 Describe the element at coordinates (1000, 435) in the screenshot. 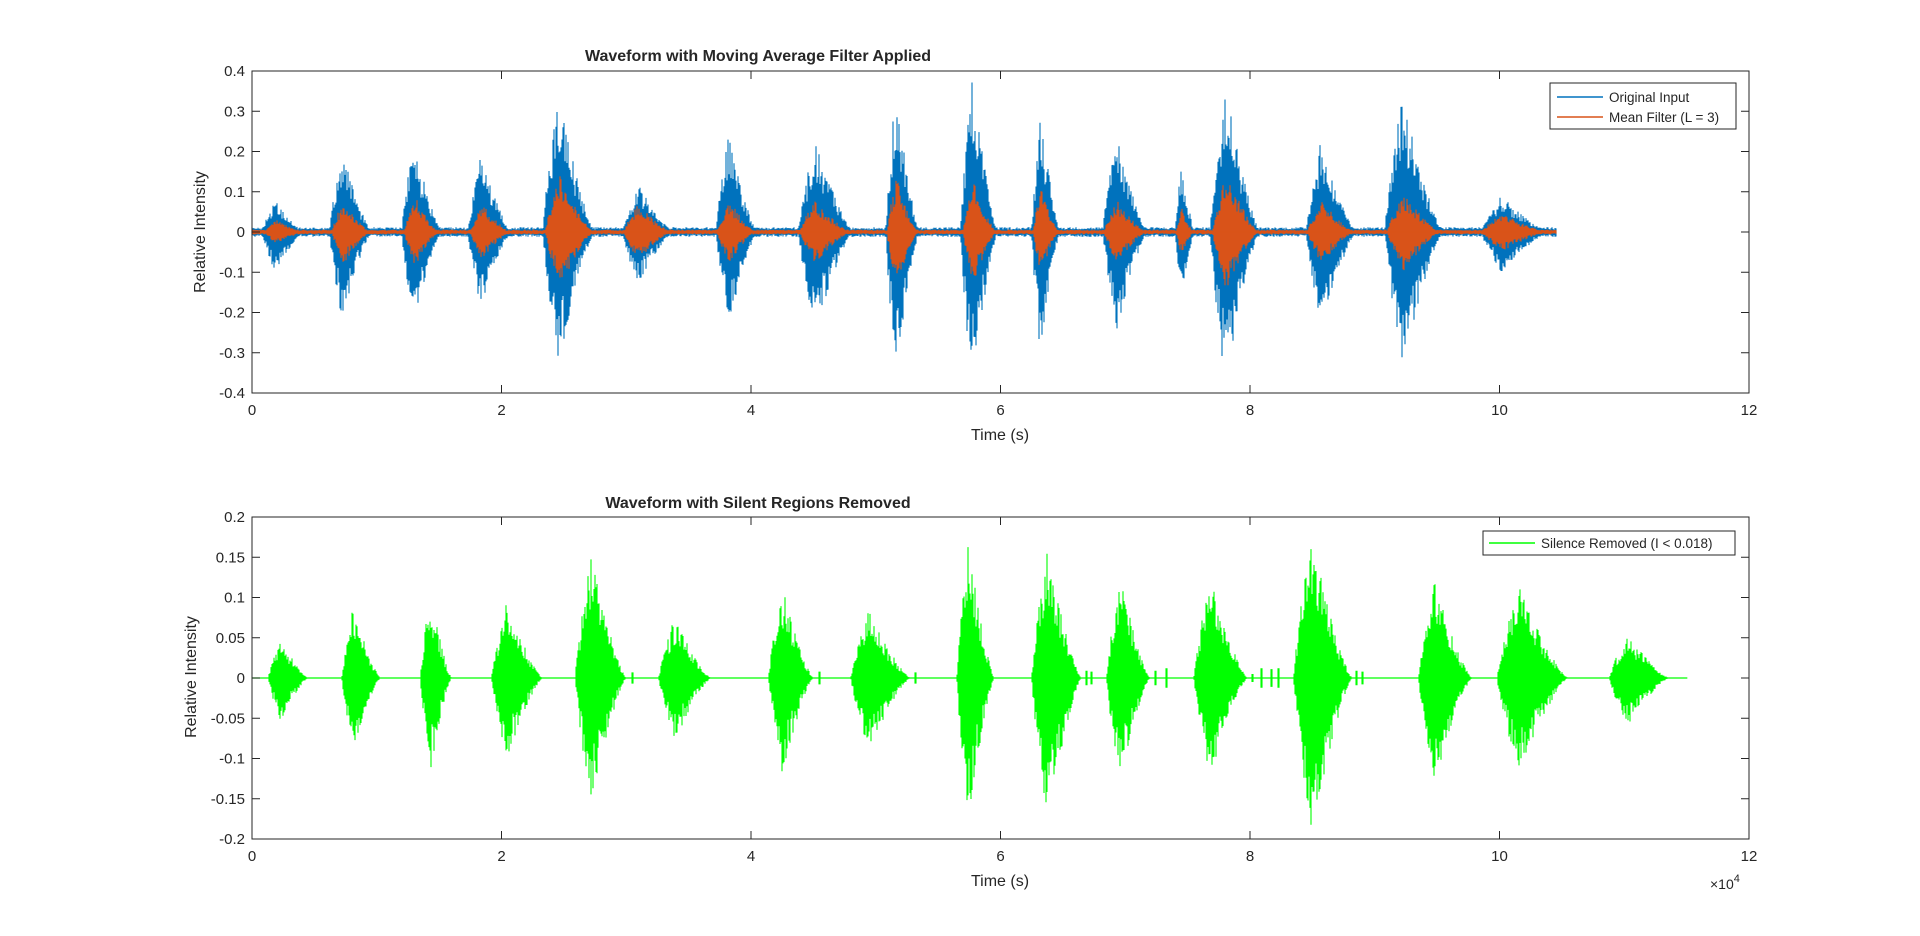

I see `top-plot-x-label: Time (s)` at that location.